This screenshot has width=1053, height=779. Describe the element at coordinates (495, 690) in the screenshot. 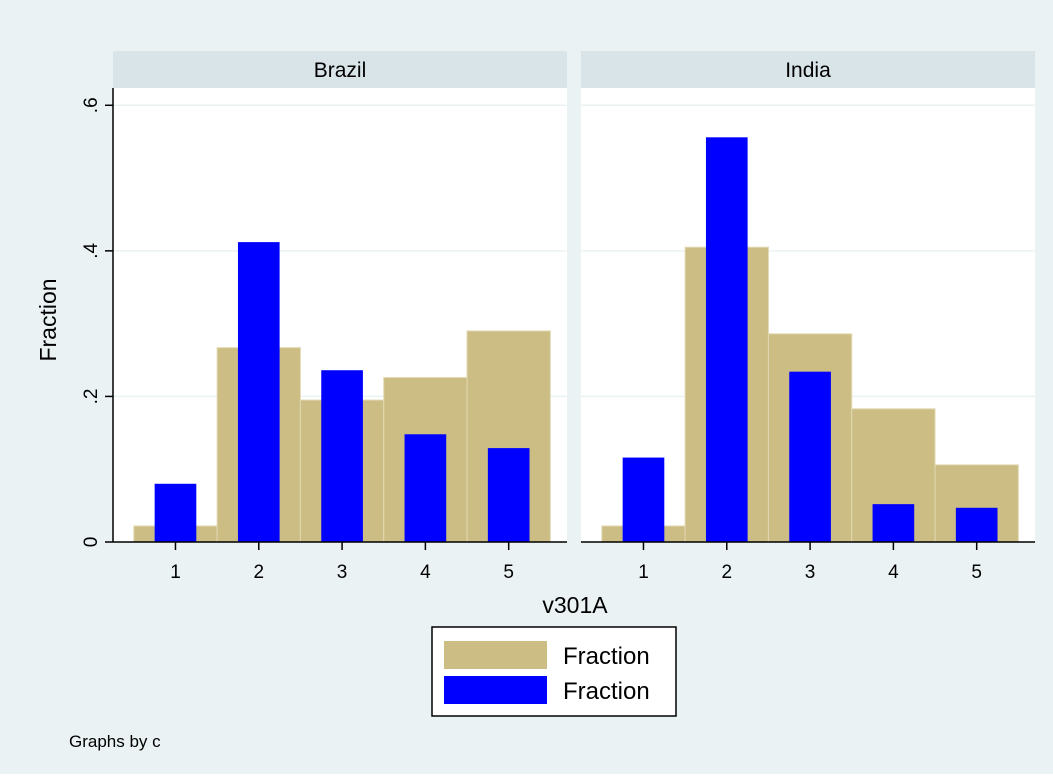

I see `legend-swatch-series-b` at that location.